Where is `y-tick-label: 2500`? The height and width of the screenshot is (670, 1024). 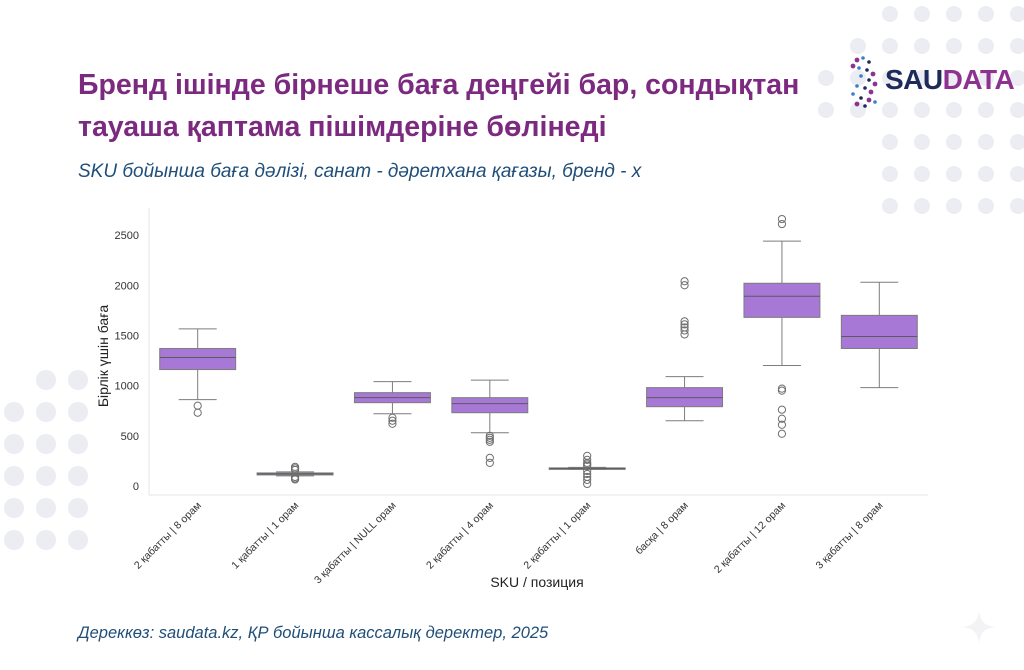 y-tick-label: 2500 is located at coordinates (127, 236).